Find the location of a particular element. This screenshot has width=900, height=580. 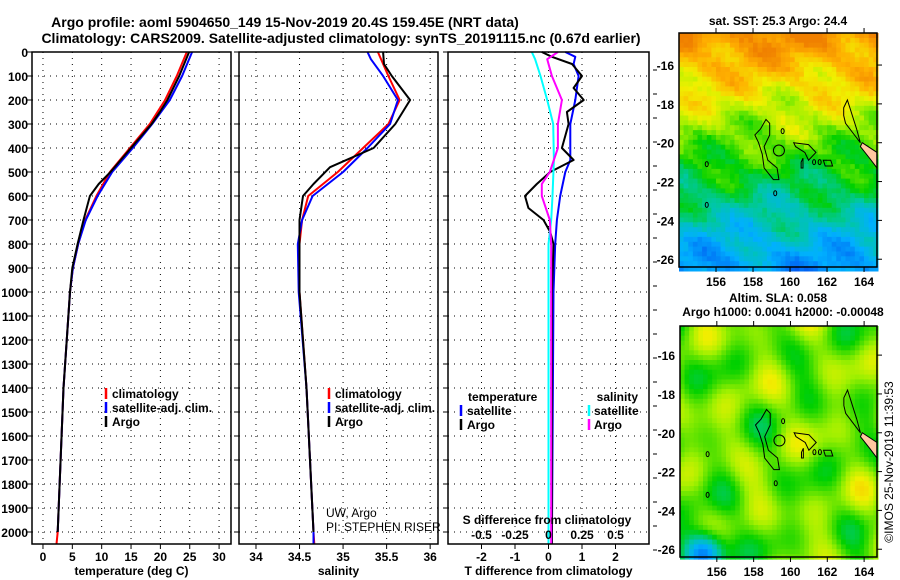

depth-tick-label: 200 is located at coordinates (18, 101).